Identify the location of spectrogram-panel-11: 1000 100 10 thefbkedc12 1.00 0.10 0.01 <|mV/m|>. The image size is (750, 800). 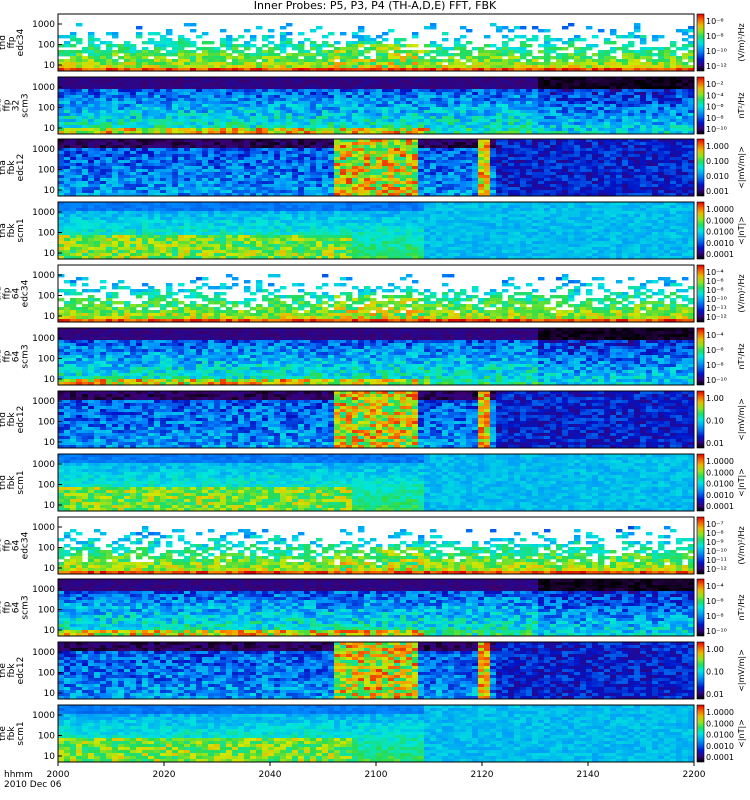
(373, 670).